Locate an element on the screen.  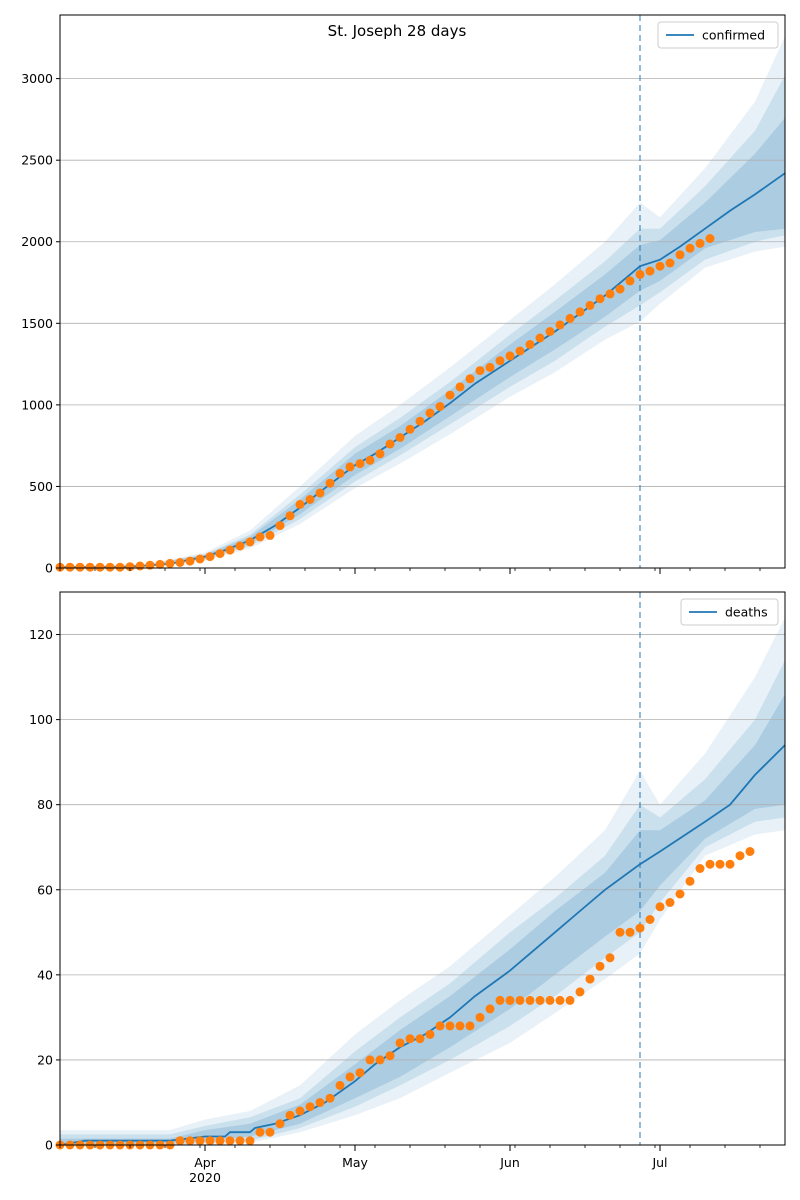
deaths-y-tick-label-80: 80 is located at coordinates (45, 804).